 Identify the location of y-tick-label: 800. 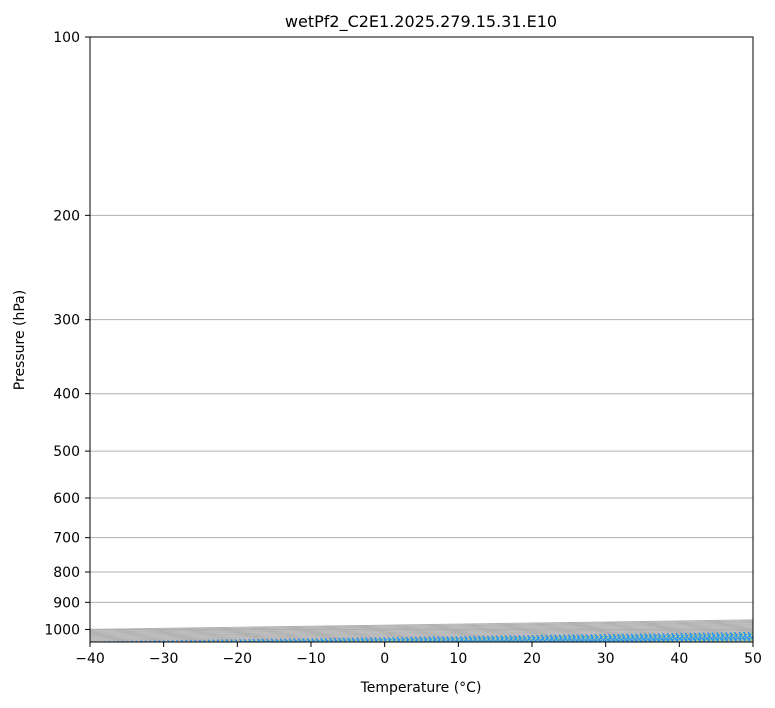
(66, 573).